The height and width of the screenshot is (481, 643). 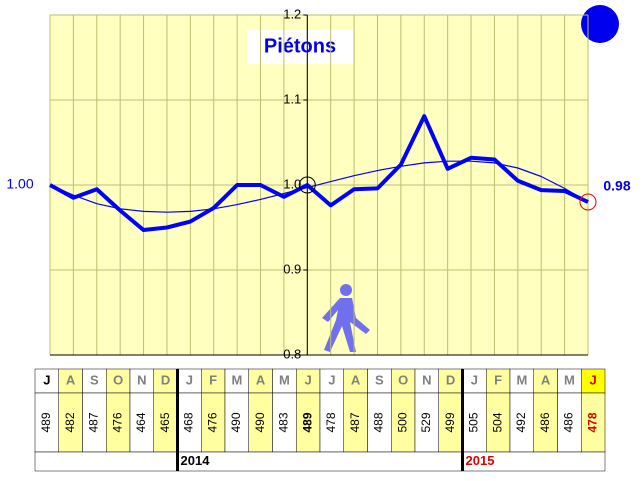 What do you see at coordinates (426, 422) in the screenshot?
I see `count-value: 529` at bounding box center [426, 422].